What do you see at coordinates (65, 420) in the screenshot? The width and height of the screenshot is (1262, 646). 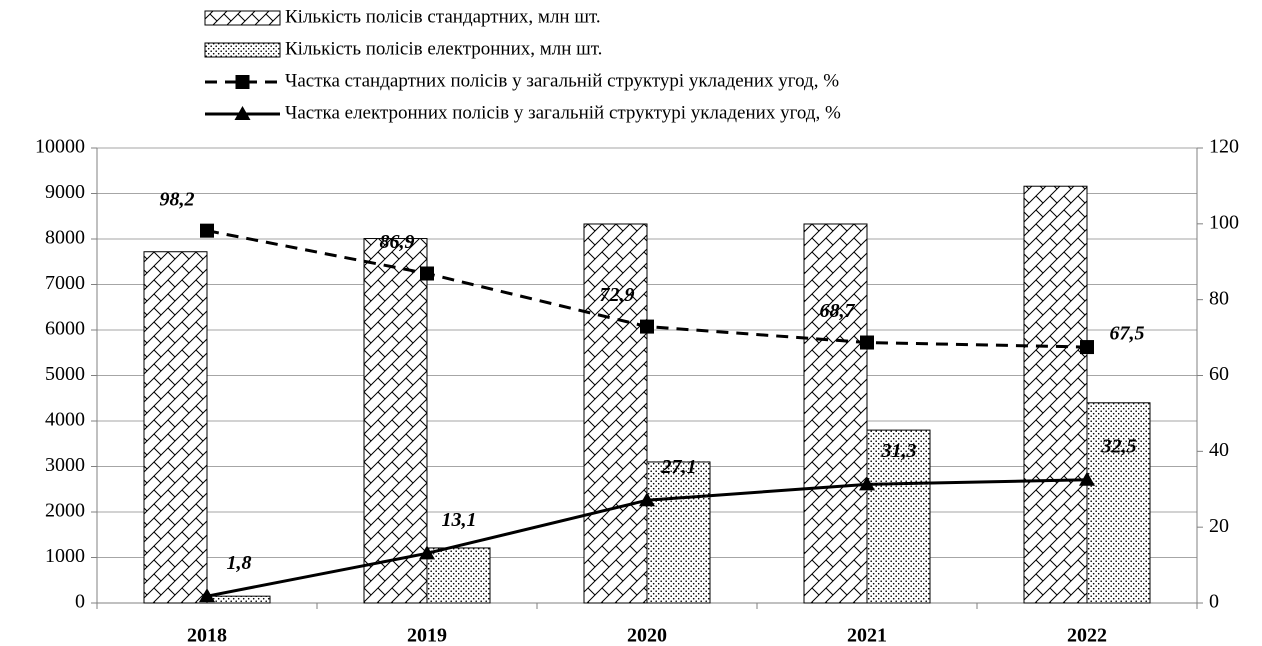 I see `y-tick-label: 4000` at bounding box center [65, 420].